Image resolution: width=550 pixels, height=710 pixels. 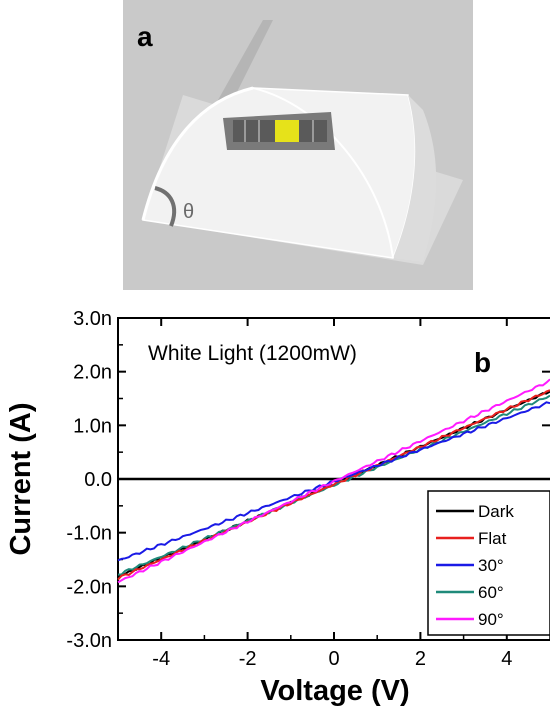 What do you see at coordinates (145, 36) in the screenshot?
I see `panel-a-label: a` at bounding box center [145, 36].